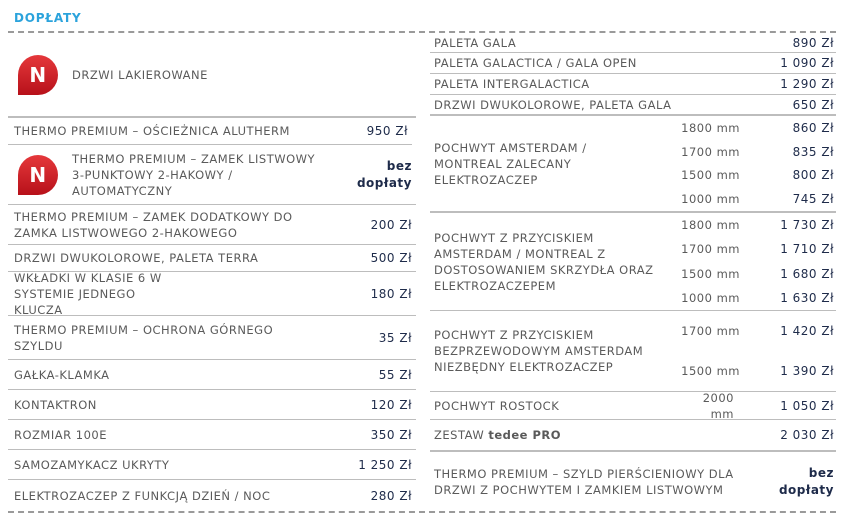 The image size is (851, 525). I want to click on item-price: 280 Zł, so click(391, 495).